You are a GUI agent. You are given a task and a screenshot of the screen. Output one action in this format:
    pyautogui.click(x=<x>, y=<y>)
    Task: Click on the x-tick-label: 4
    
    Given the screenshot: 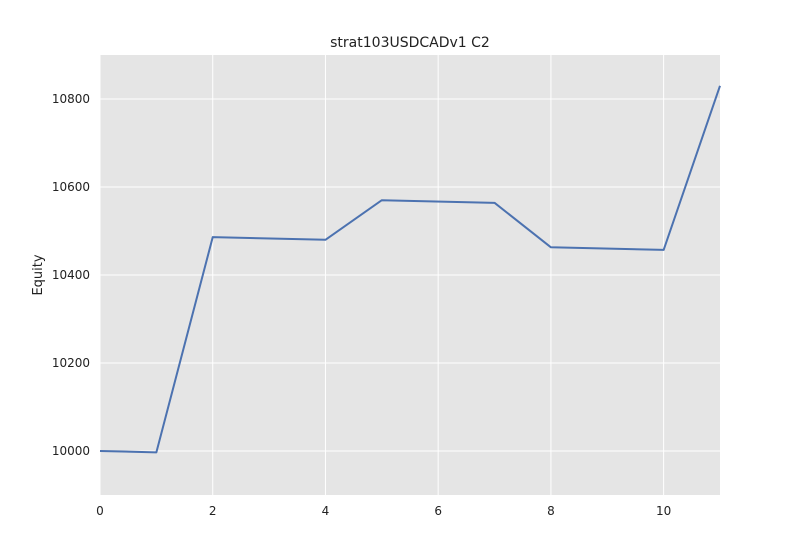 What is the action you would take?
    pyautogui.click(x=326, y=511)
    